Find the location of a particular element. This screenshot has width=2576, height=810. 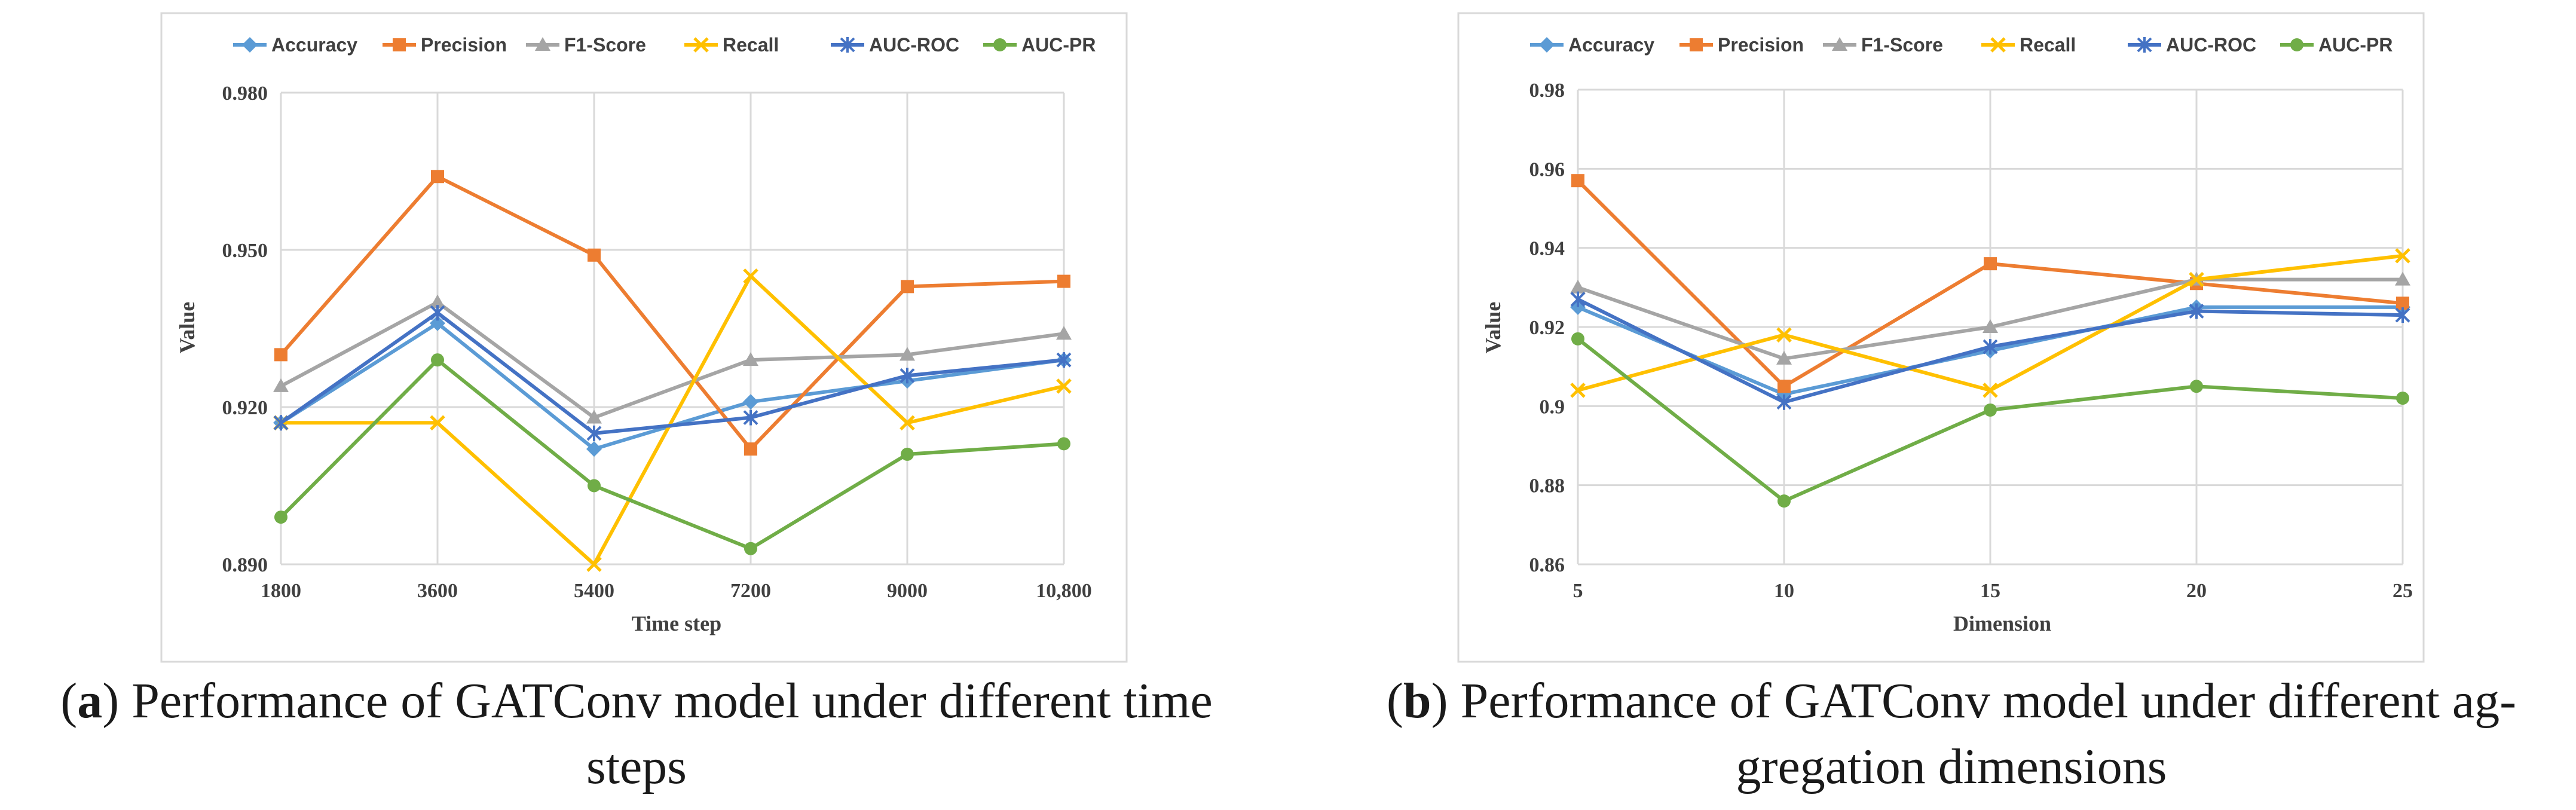

legend-label: AUC-PR is located at coordinates (1058, 45).